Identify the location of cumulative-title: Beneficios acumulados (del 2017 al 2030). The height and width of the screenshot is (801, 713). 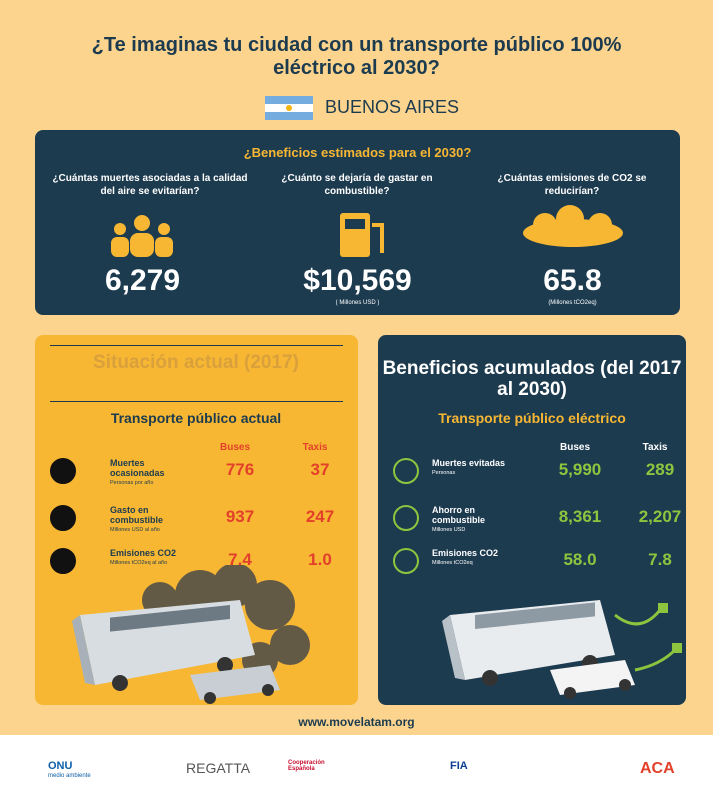
(532, 379).